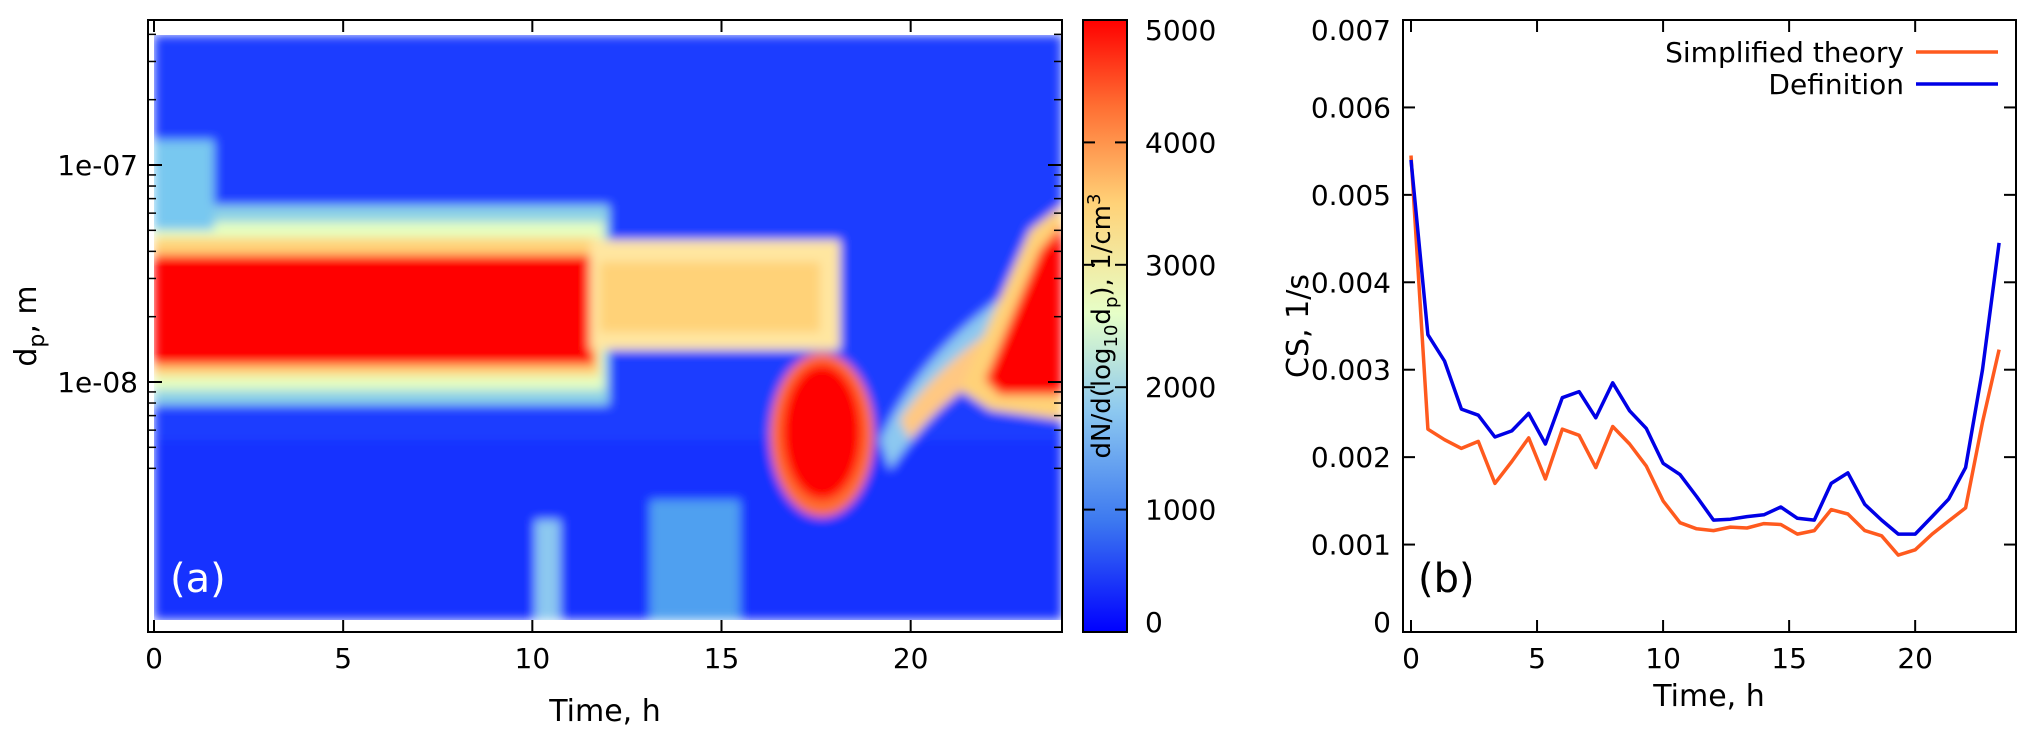  I want to click on legend-label: Simplified theory, so click(1784, 52).